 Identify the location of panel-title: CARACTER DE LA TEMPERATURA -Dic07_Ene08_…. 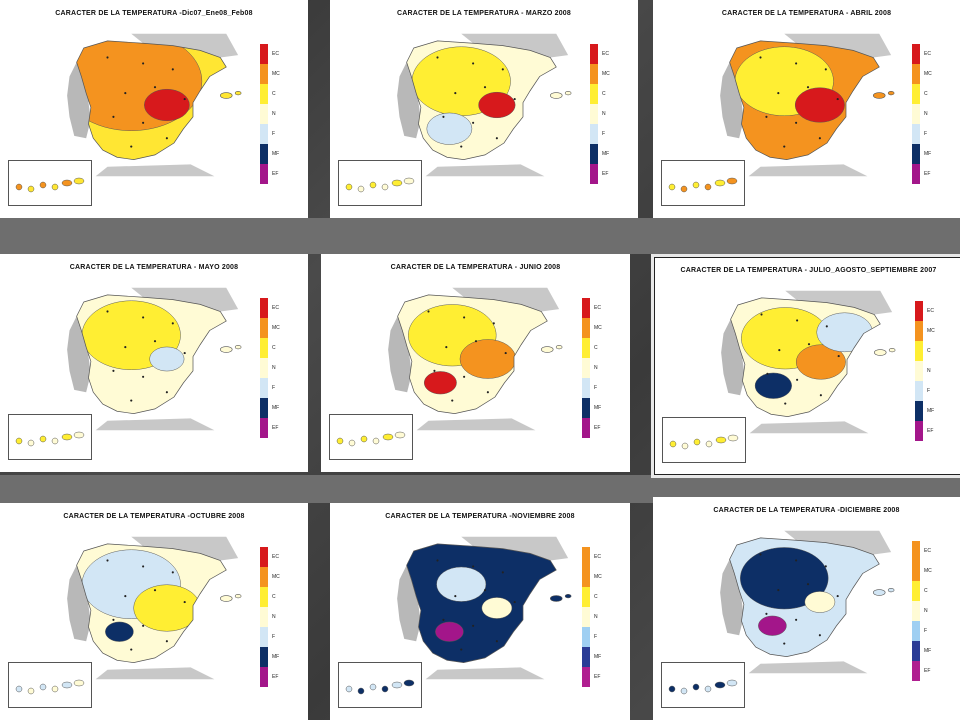
(154, 13).